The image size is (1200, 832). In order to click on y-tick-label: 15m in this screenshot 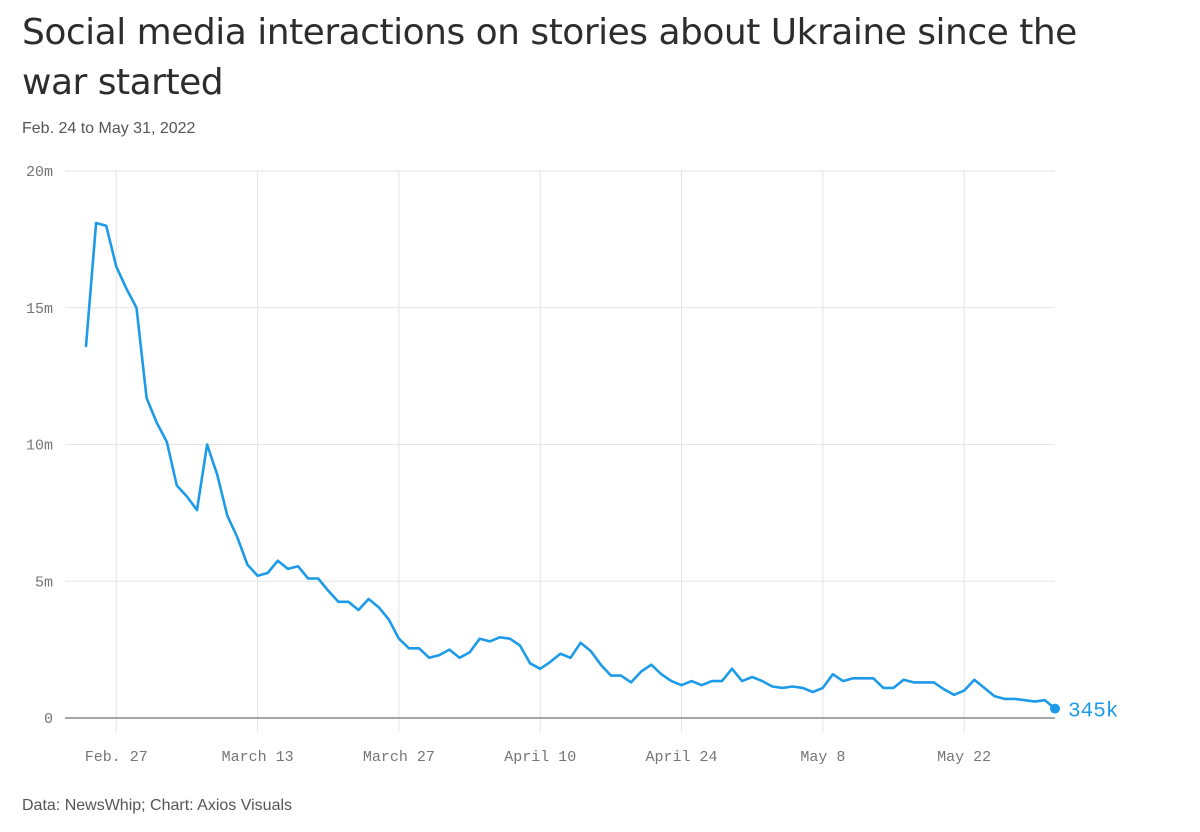, I will do `click(39, 309)`.